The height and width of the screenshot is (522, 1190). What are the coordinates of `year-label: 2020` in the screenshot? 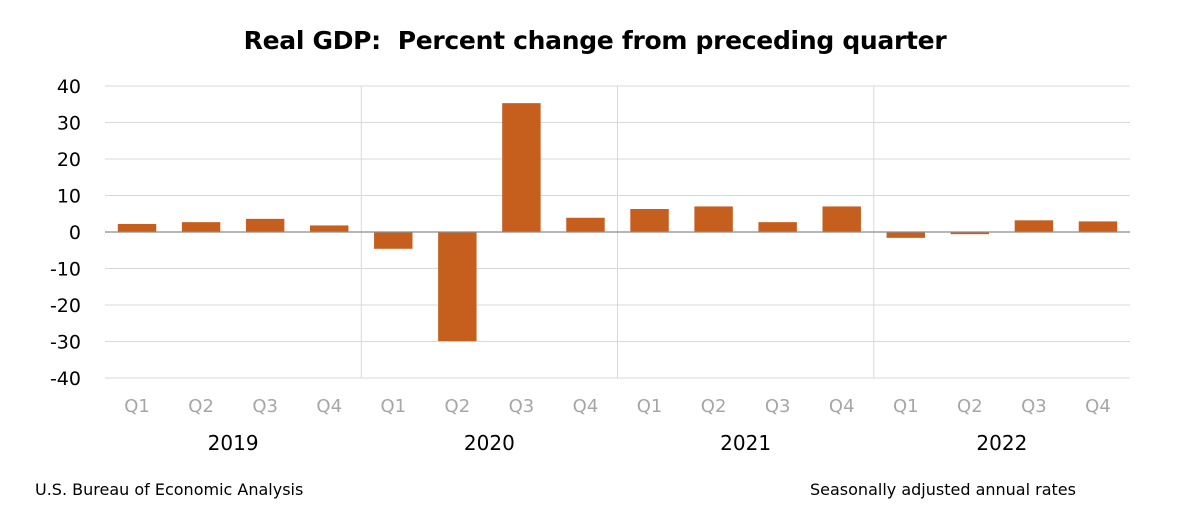 It's located at (489, 443).